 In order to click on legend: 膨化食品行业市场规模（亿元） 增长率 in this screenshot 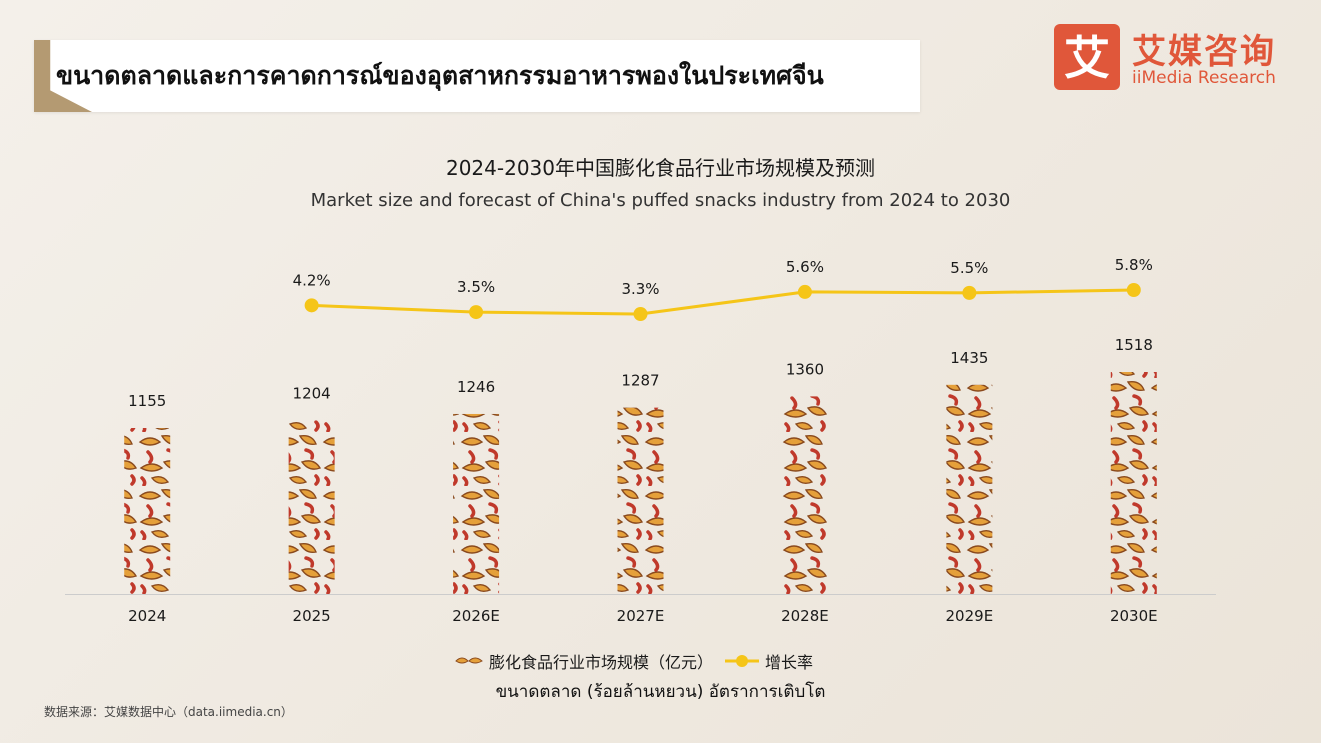, I will do `click(634, 661)`.